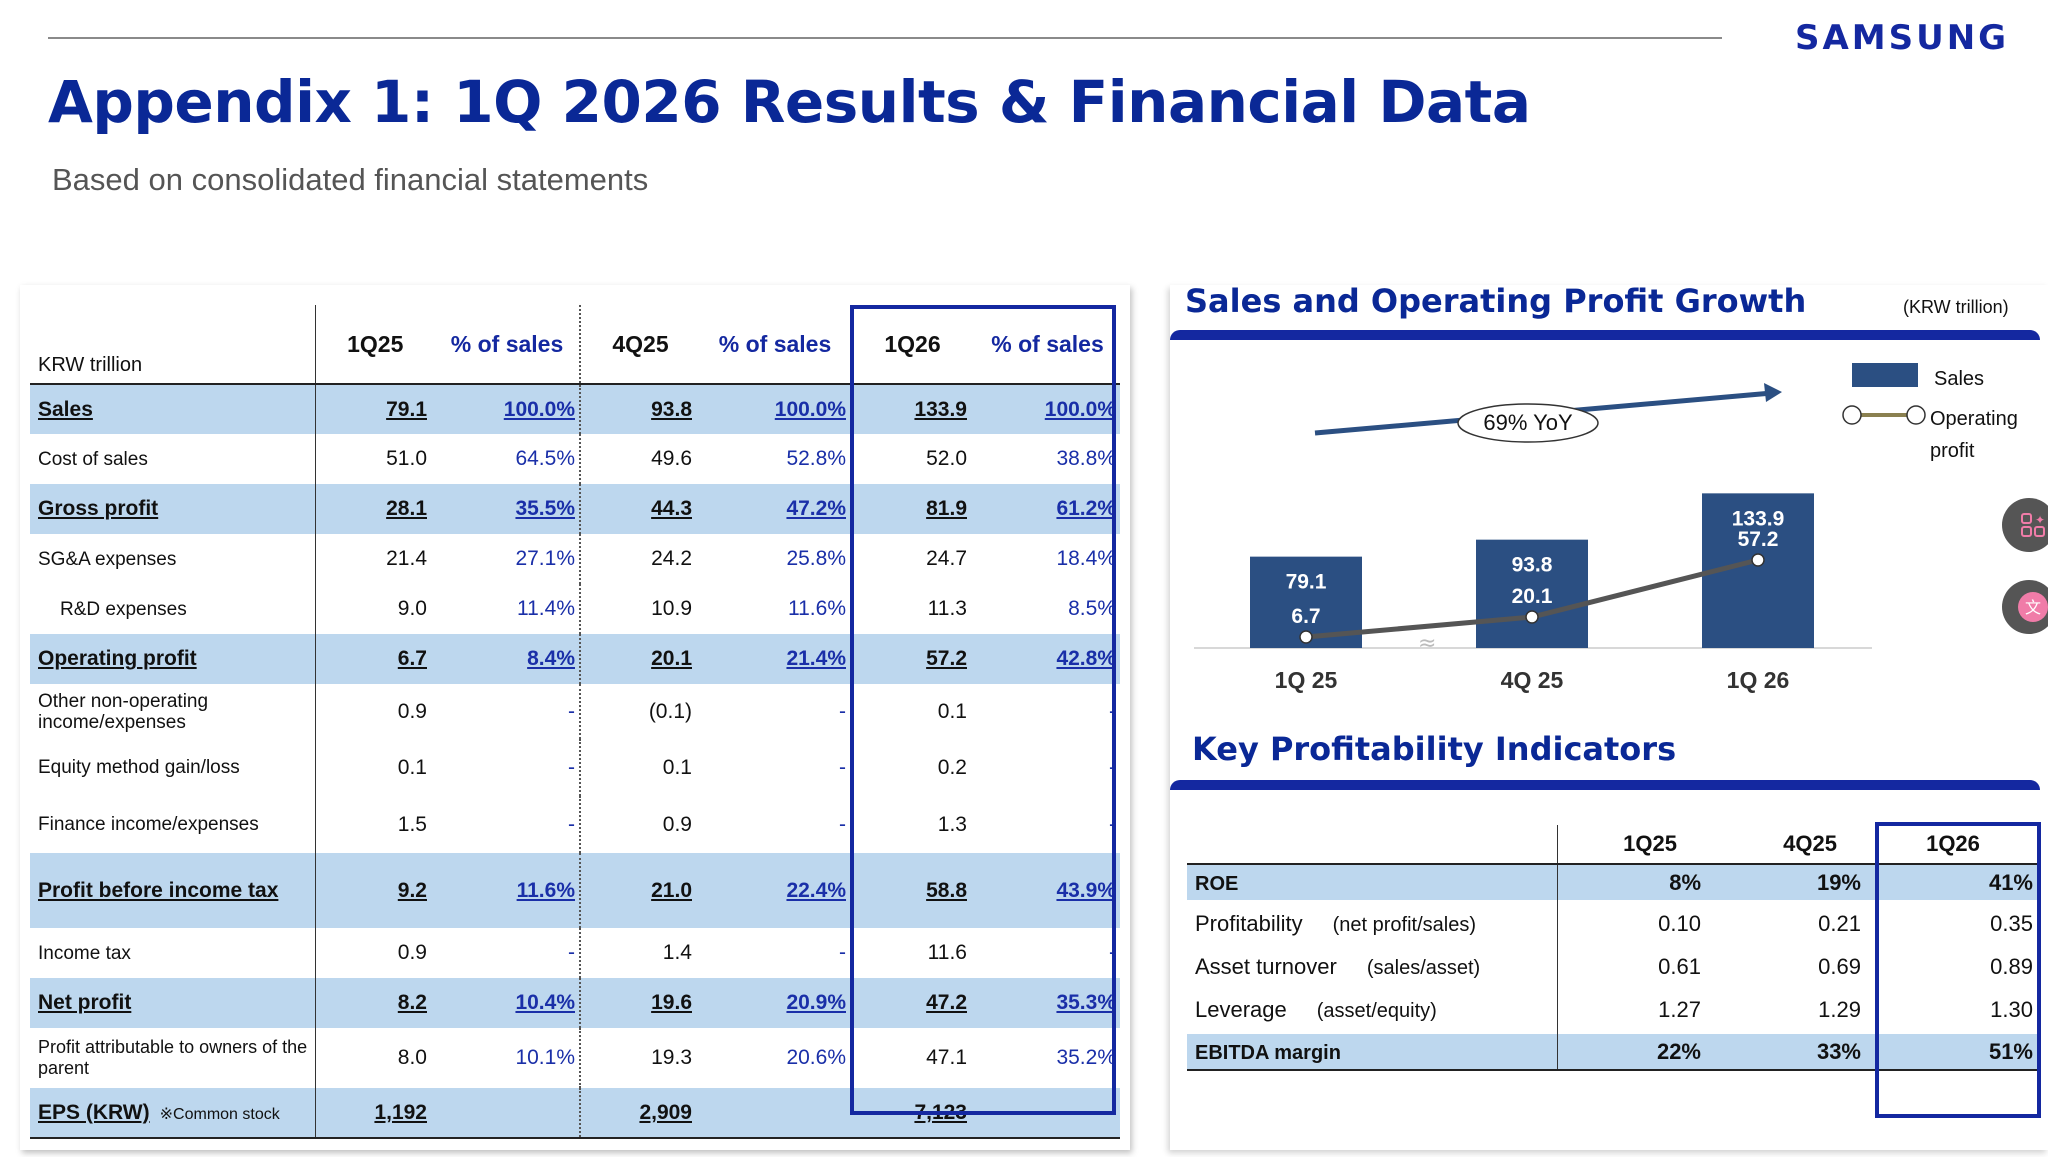  I want to click on value-cell: 9.0, so click(374, 609).